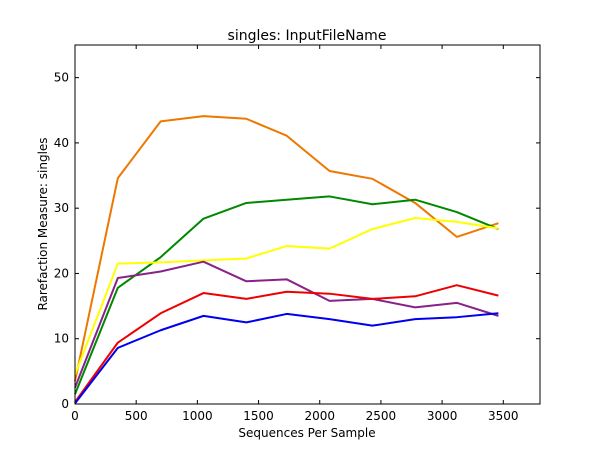  I want to click on x-tick-label: 3000, so click(442, 416).